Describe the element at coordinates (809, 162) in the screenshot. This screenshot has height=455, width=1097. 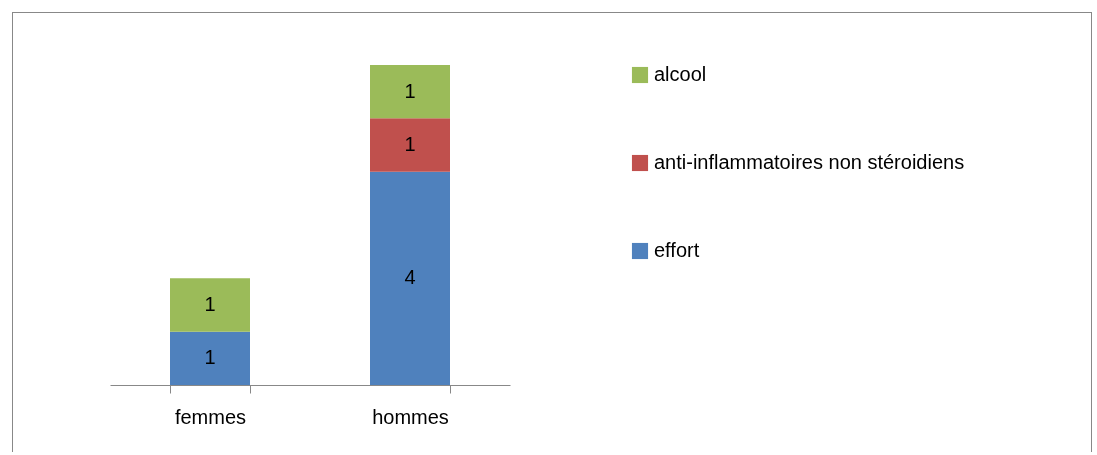
I see `legend-label: anti-inflammatoires non stéroidiens` at that location.